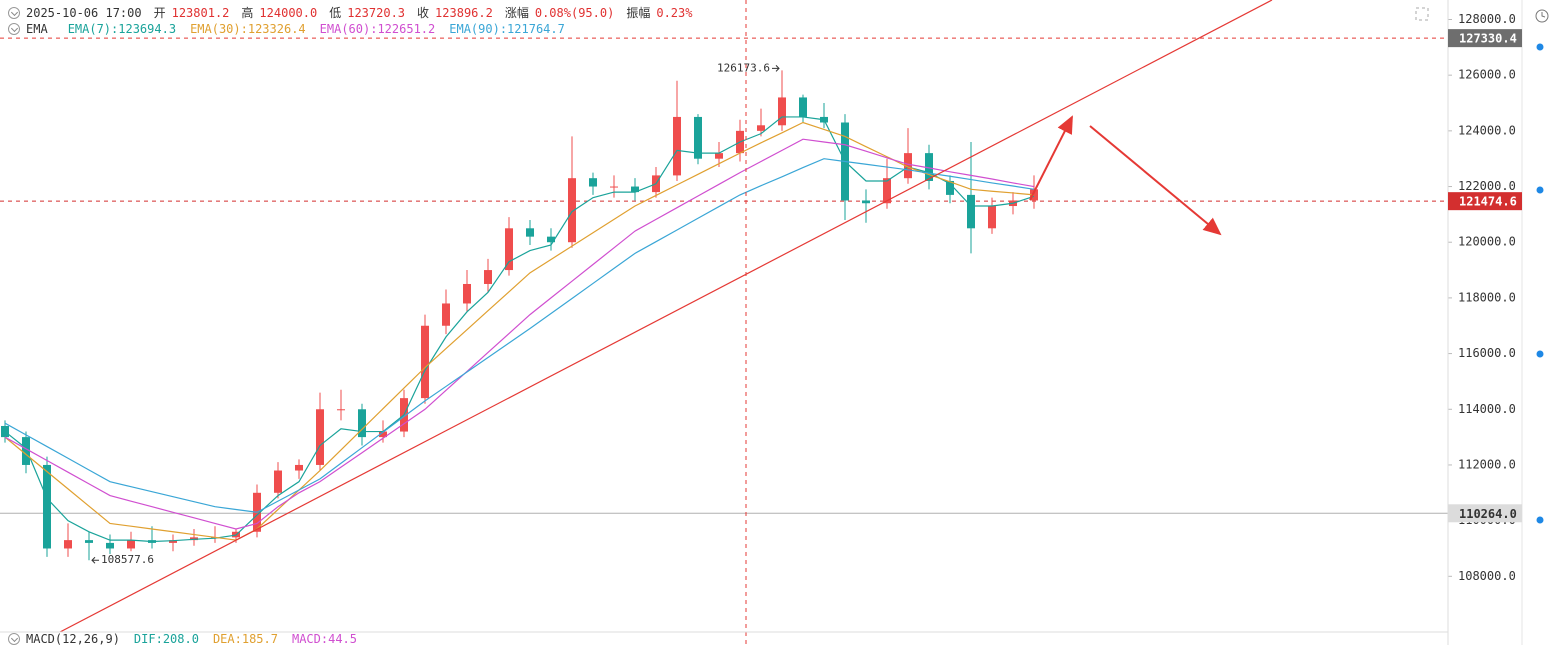  What do you see at coordinates (1487, 242) in the screenshot?
I see `y-tick-label: 120000.0` at bounding box center [1487, 242].